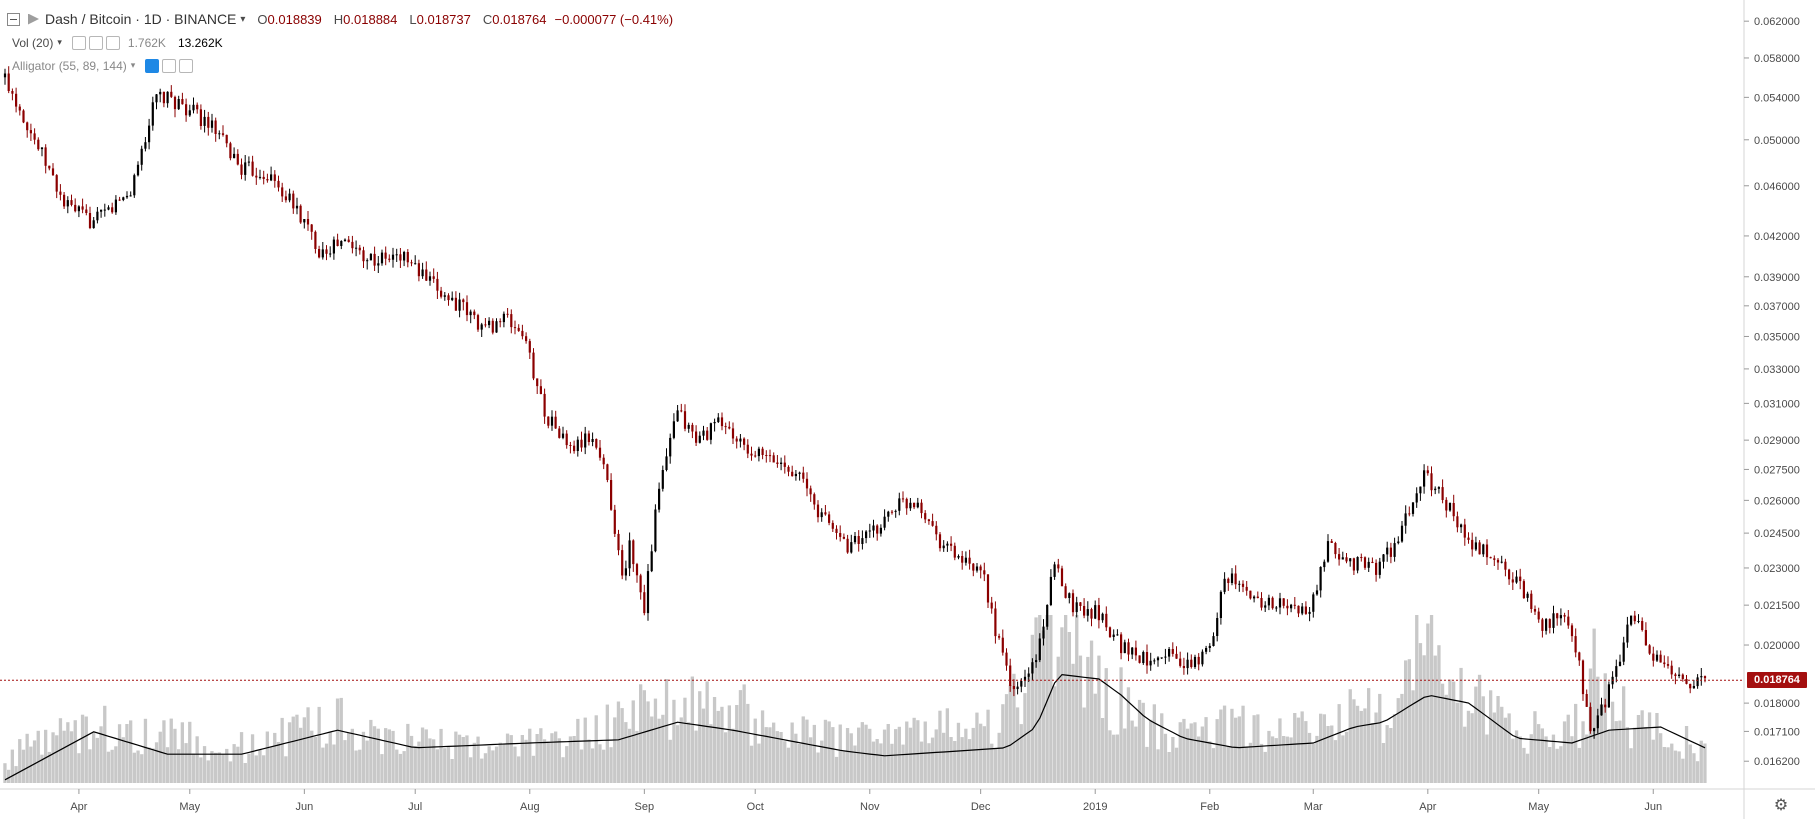  Describe the element at coordinates (78, 43) in the screenshot. I see `eye-icon` at that location.